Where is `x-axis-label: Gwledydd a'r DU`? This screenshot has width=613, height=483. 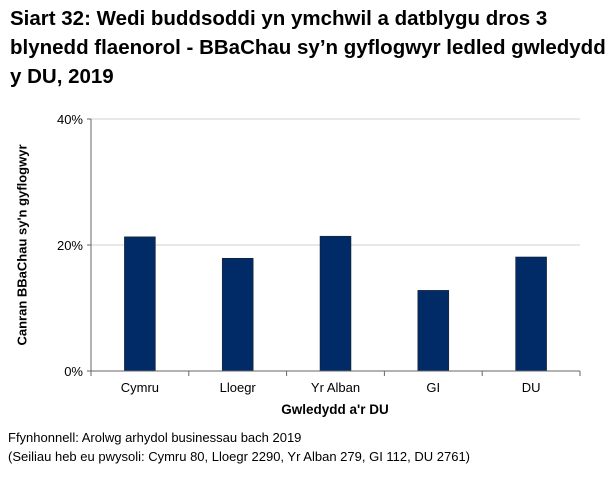 x-axis-label: Gwledydd a'r DU is located at coordinates (335, 409).